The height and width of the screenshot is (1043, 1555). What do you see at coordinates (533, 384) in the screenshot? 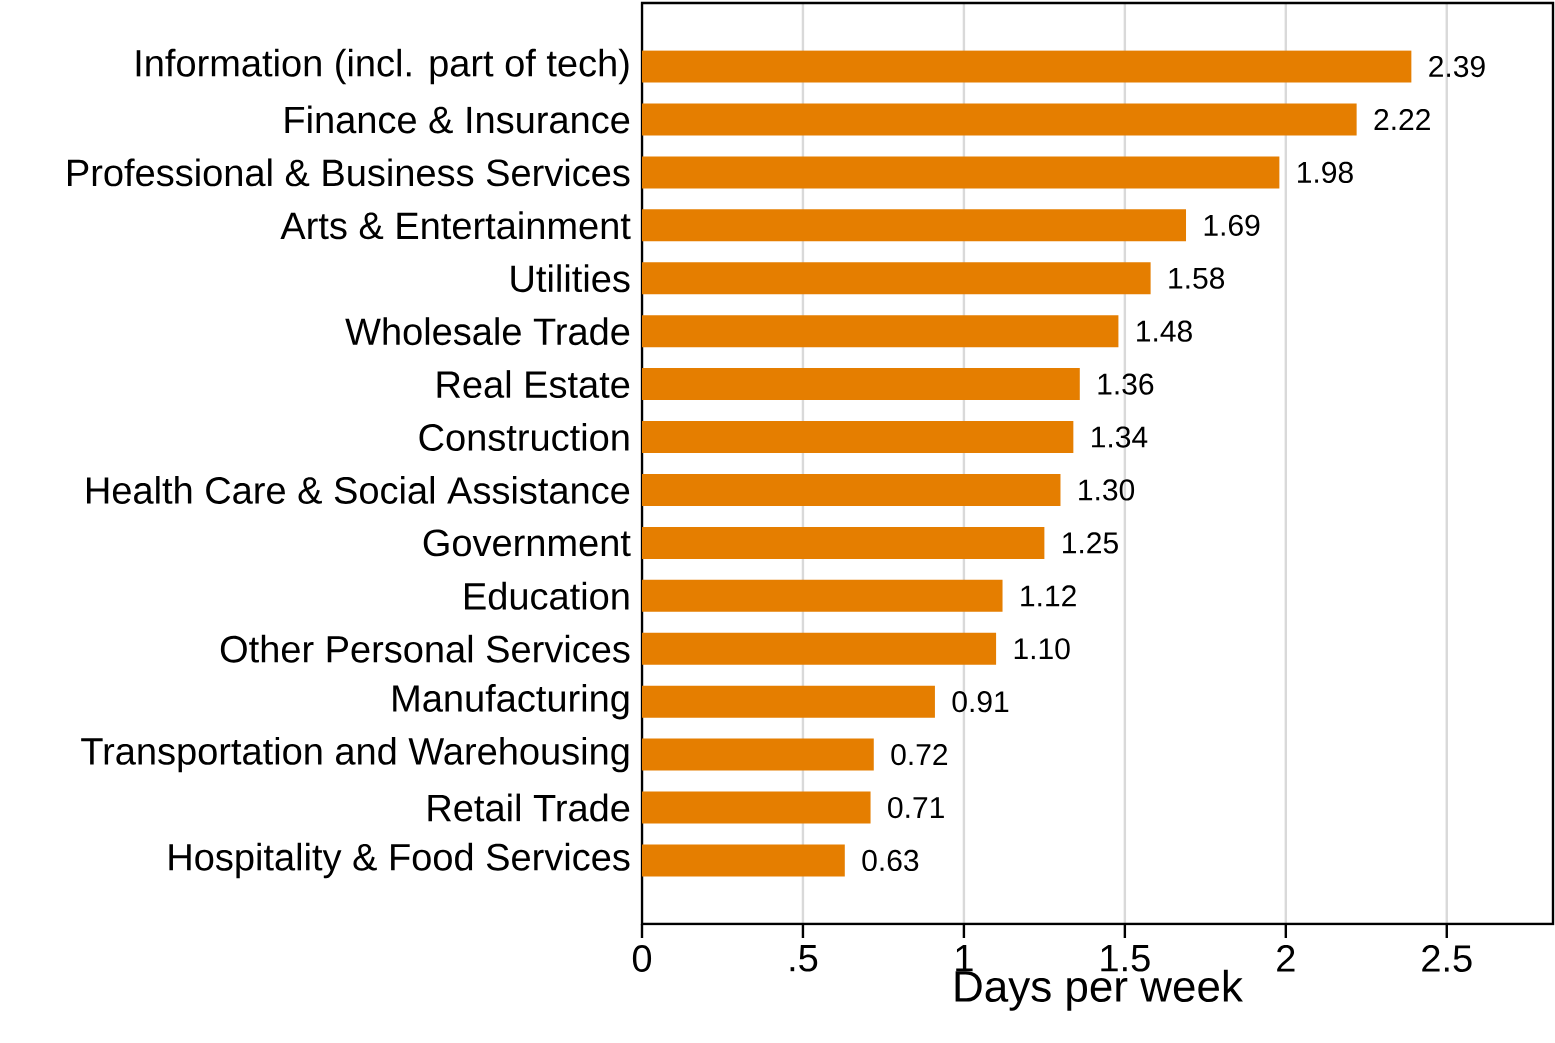
I see `y-tick-label: Real Estate` at bounding box center [533, 384].